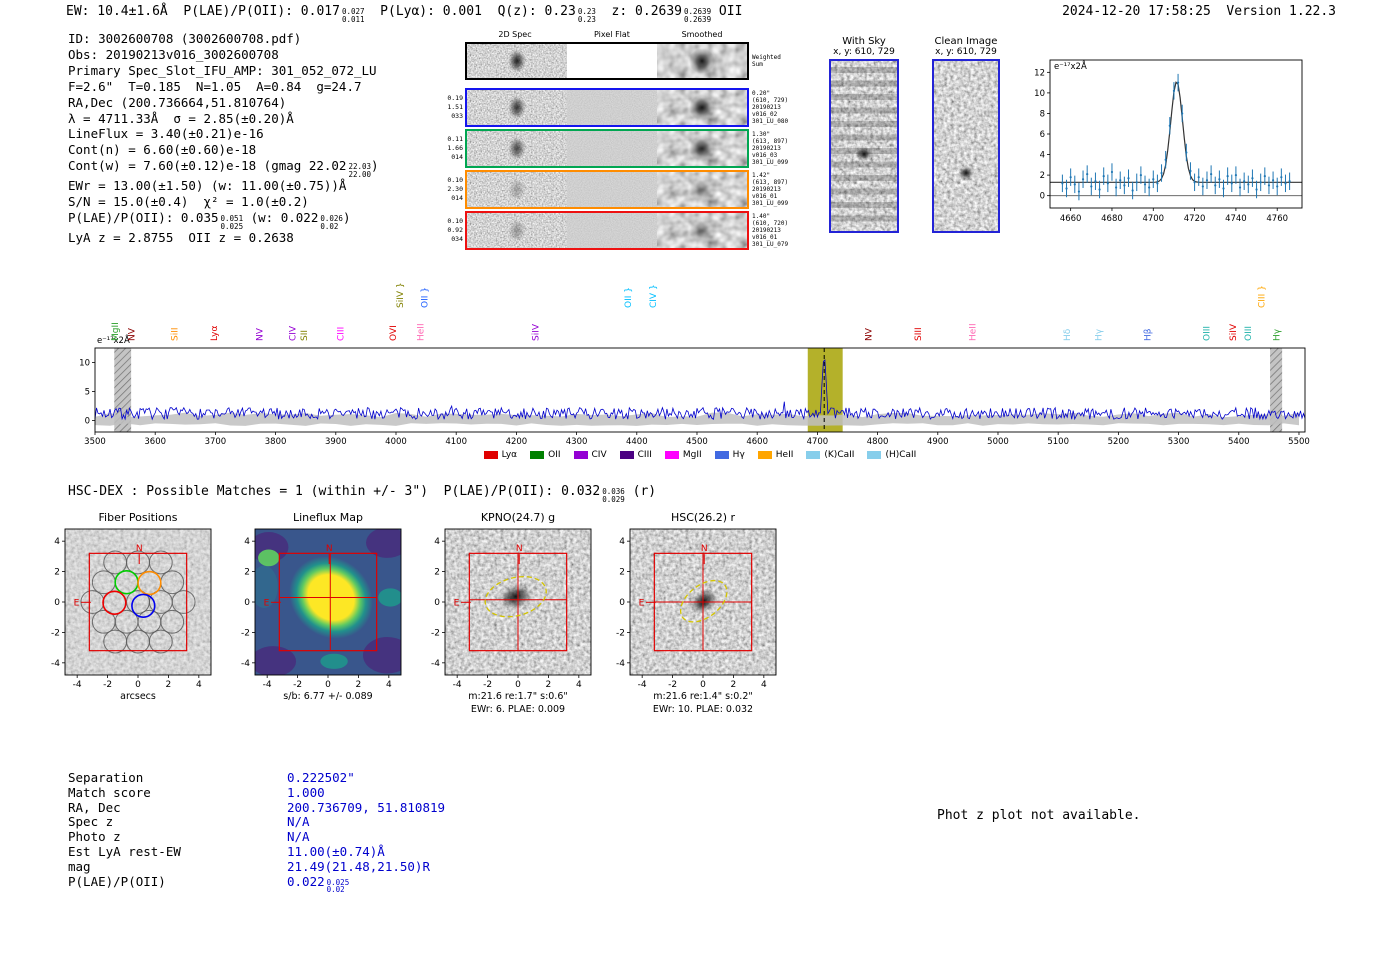  What do you see at coordinates (162, 150) in the screenshot?
I see `text-segment: Cont(n) = 6.60(±0.60)e-18` at bounding box center [162, 150].